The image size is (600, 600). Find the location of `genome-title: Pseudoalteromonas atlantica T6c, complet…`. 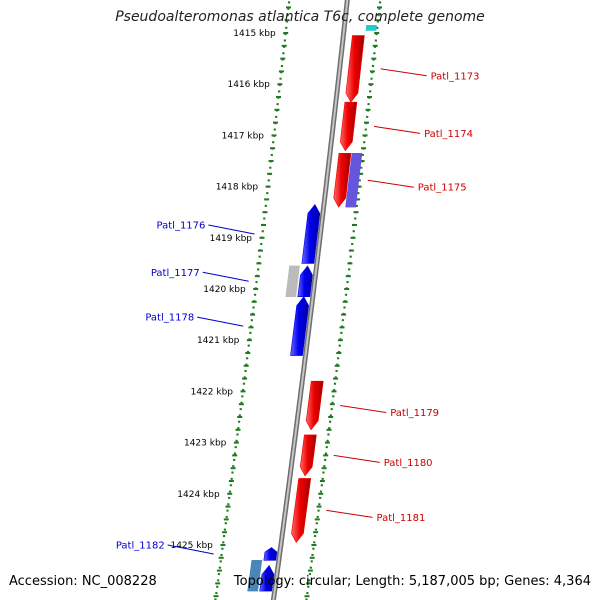

genome-title: Pseudoalteromonas atlantica T6c, complet… is located at coordinates (300, 17).